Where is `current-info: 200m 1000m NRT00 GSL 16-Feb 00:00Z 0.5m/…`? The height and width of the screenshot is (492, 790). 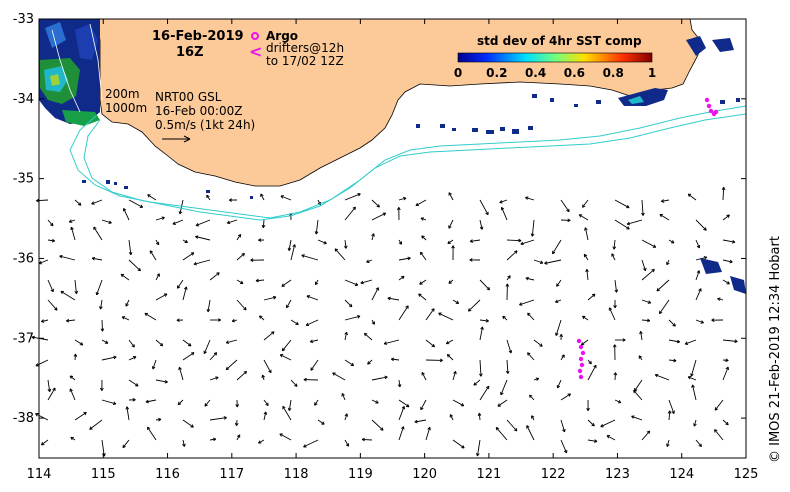
current-info: 200m 1000m NRT00 GSL 16-Feb 00:00Z 0.5m/… is located at coordinates (180, 115).